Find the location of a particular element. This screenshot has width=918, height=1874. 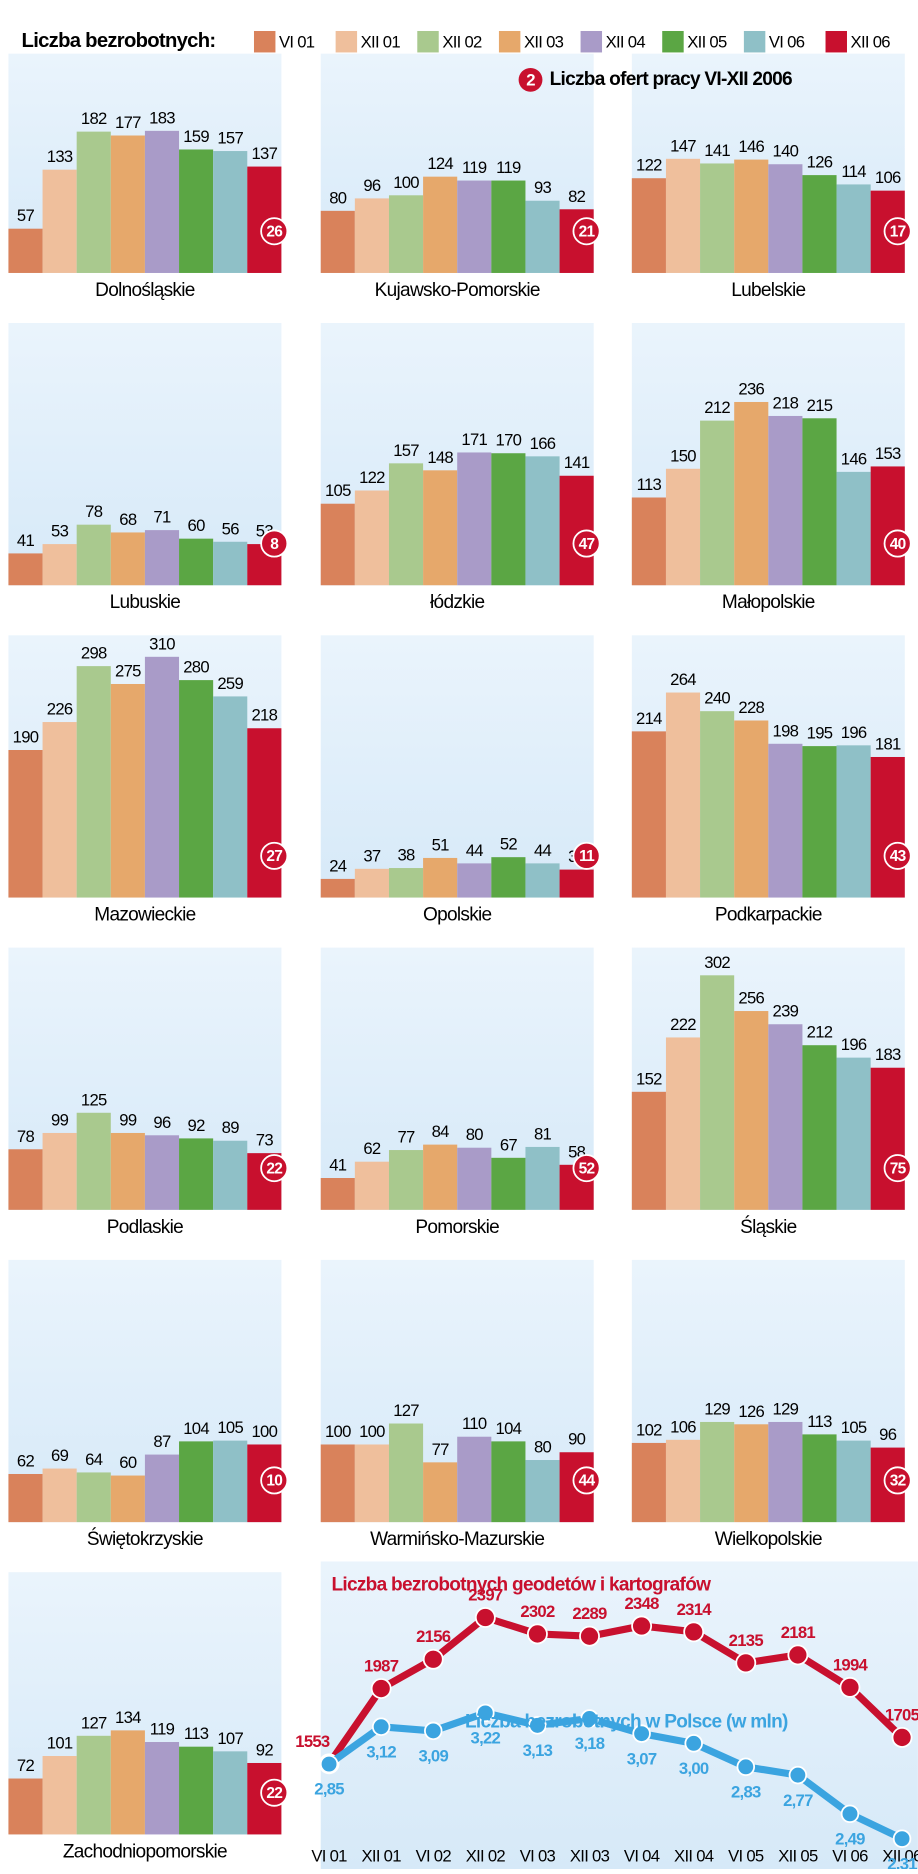

region-name: Opolskie is located at coordinates (457, 914).